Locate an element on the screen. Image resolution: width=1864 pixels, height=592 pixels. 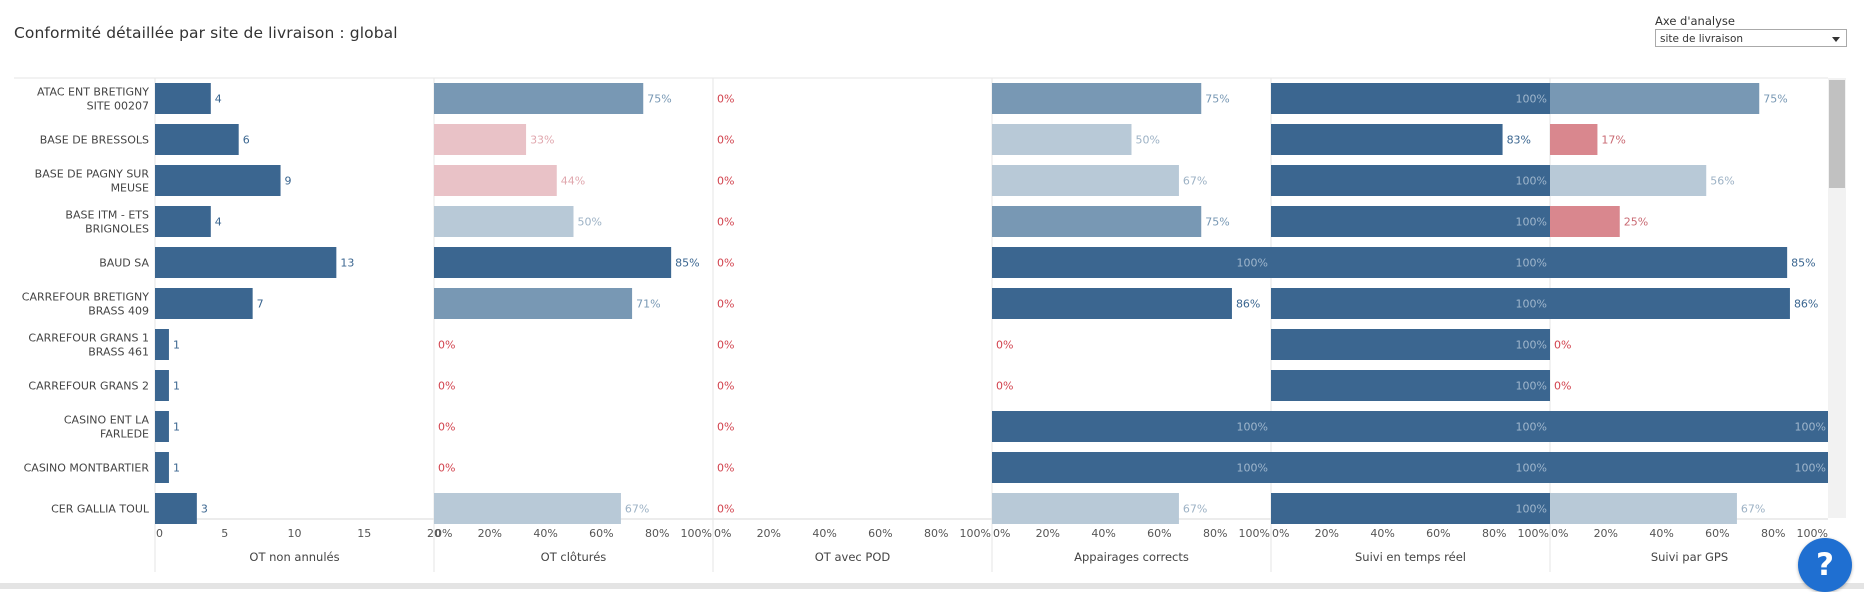
chevron-down-icon is located at coordinates (1836, 39).